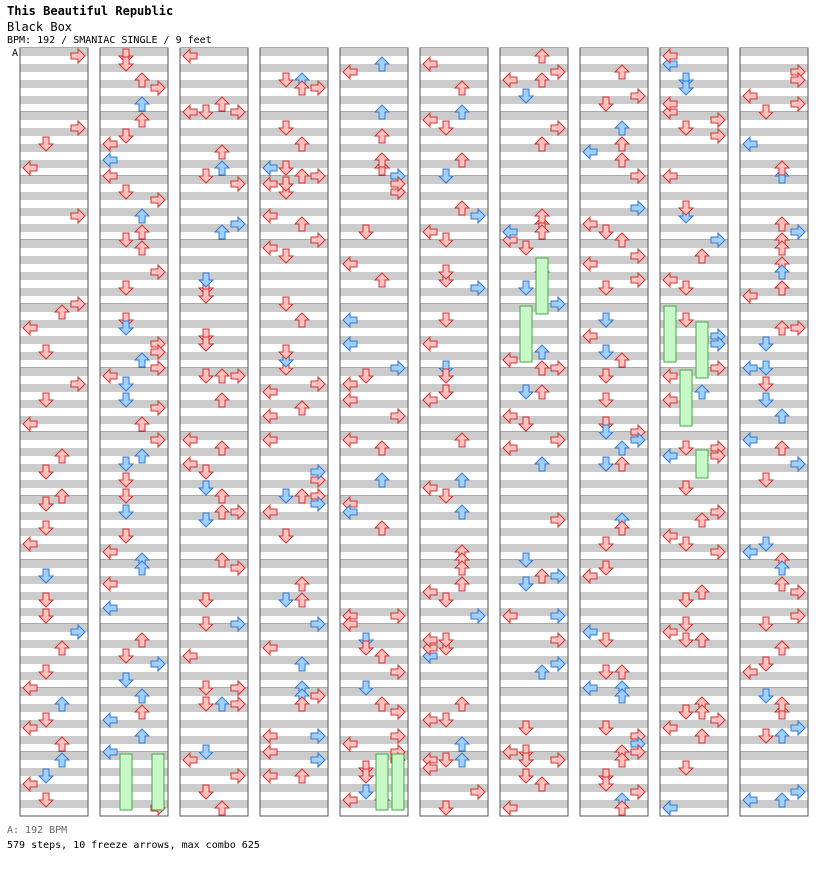  Describe the element at coordinates (90, 11) in the screenshot. I see `song-title: This Beautiful Republic` at that location.